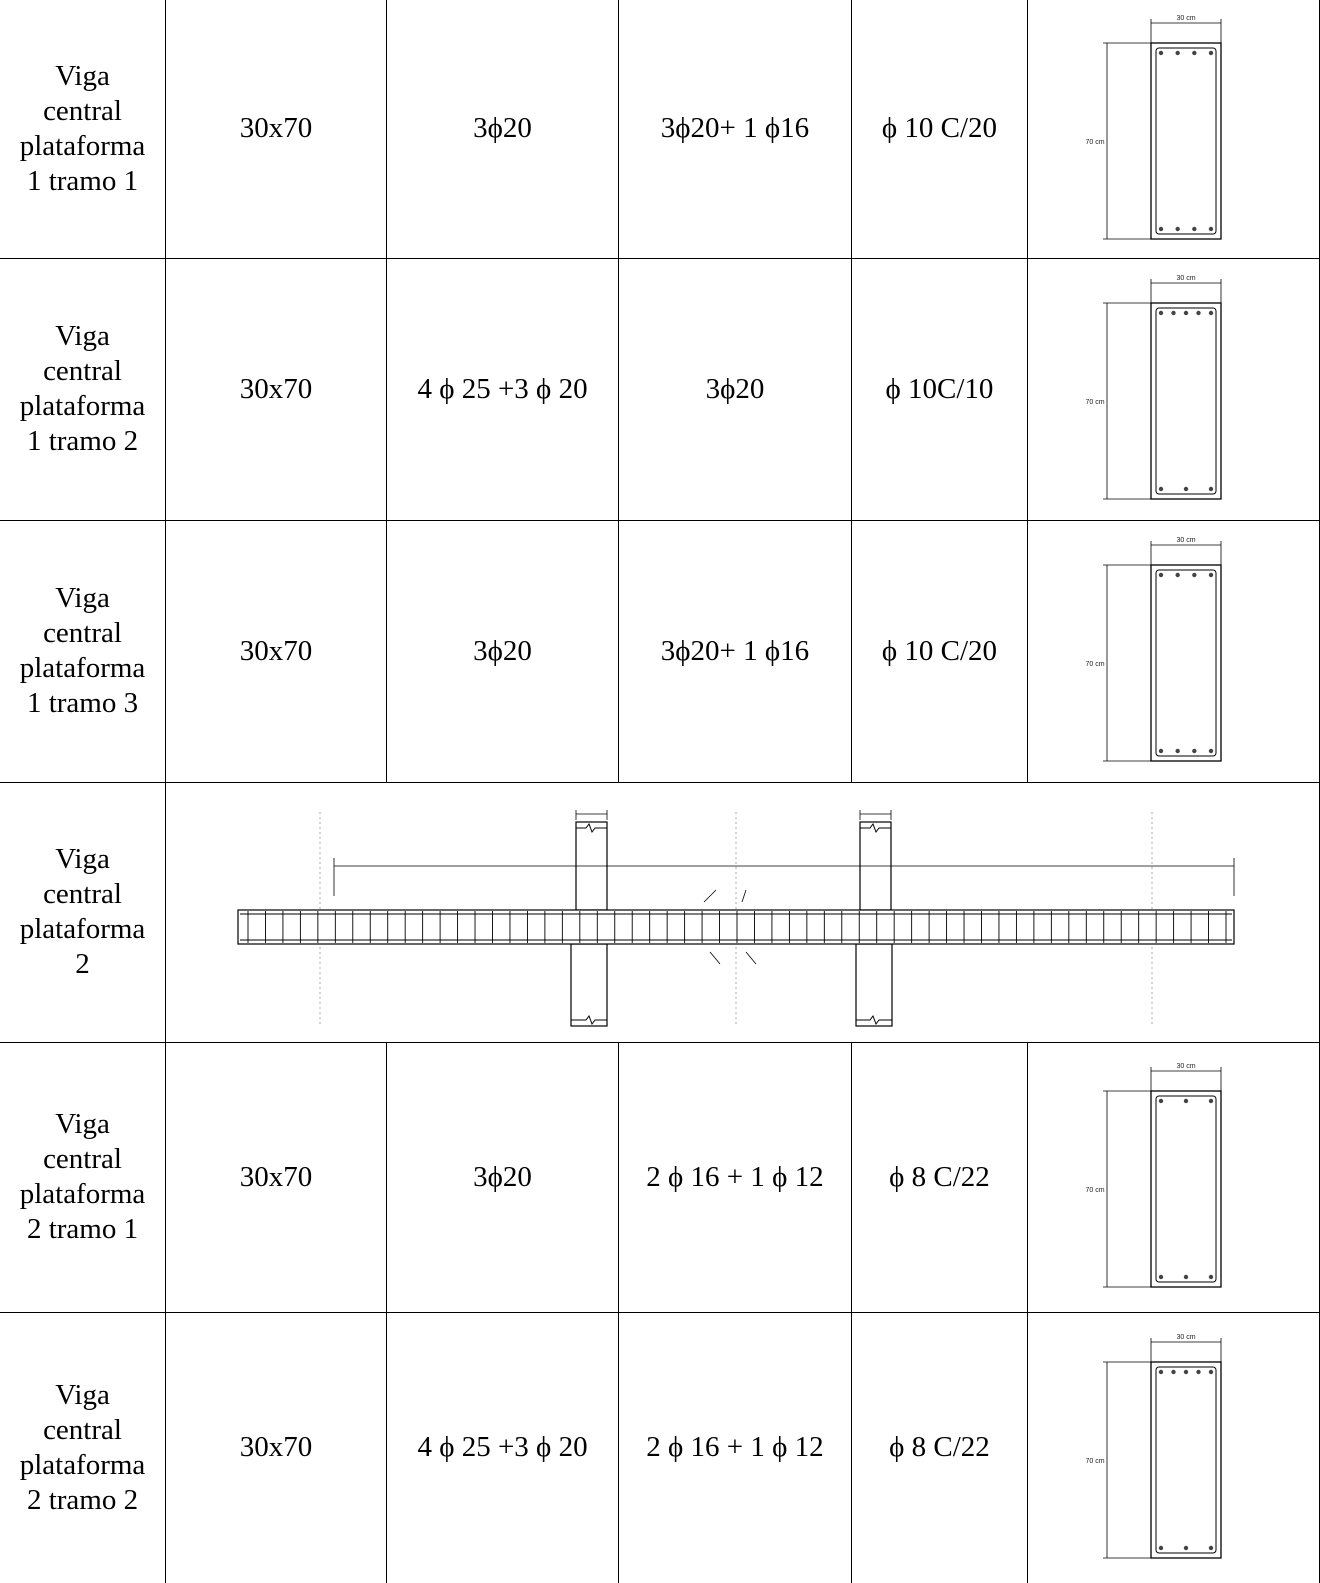 This screenshot has height=1583, width=1320. Describe the element at coordinates (83, 1177) in the screenshot. I see `beam-name-cell: Viga central plataforma 2 tramo 1` at that location.